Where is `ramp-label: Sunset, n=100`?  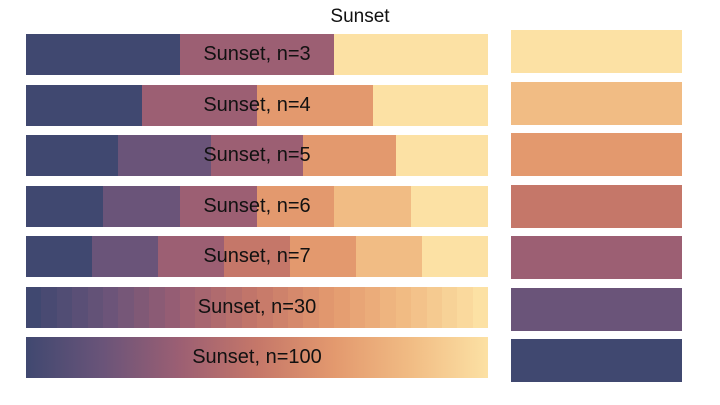 ramp-label: Sunset, n=100 is located at coordinates (257, 357).